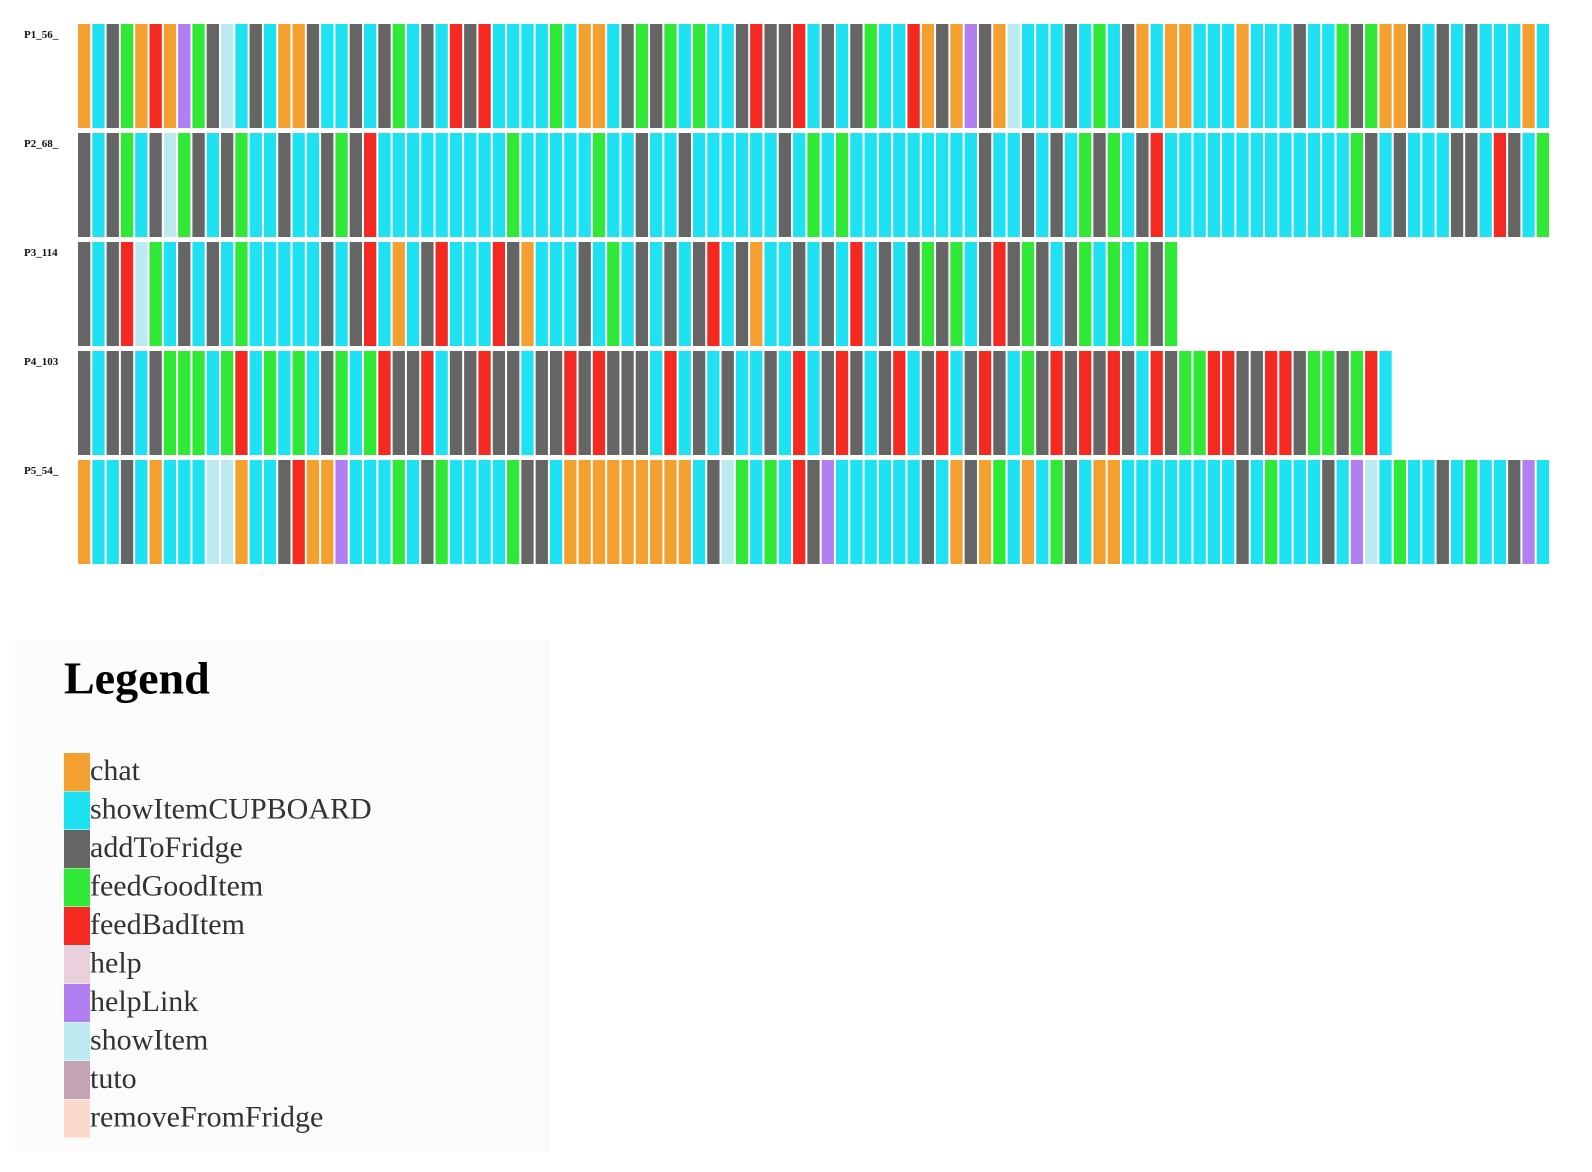 The height and width of the screenshot is (1172, 1592). What do you see at coordinates (113, 1078) in the screenshot?
I see `legend-label: tuto` at bounding box center [113, 1078].